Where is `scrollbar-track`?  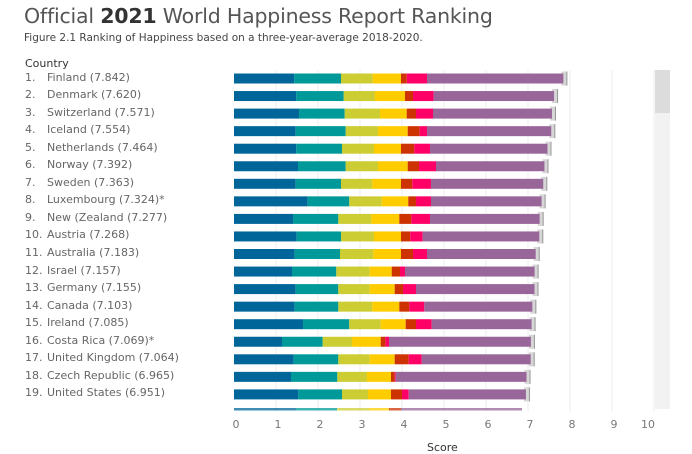
scrollbar-track is located at coordinates (662, 239).